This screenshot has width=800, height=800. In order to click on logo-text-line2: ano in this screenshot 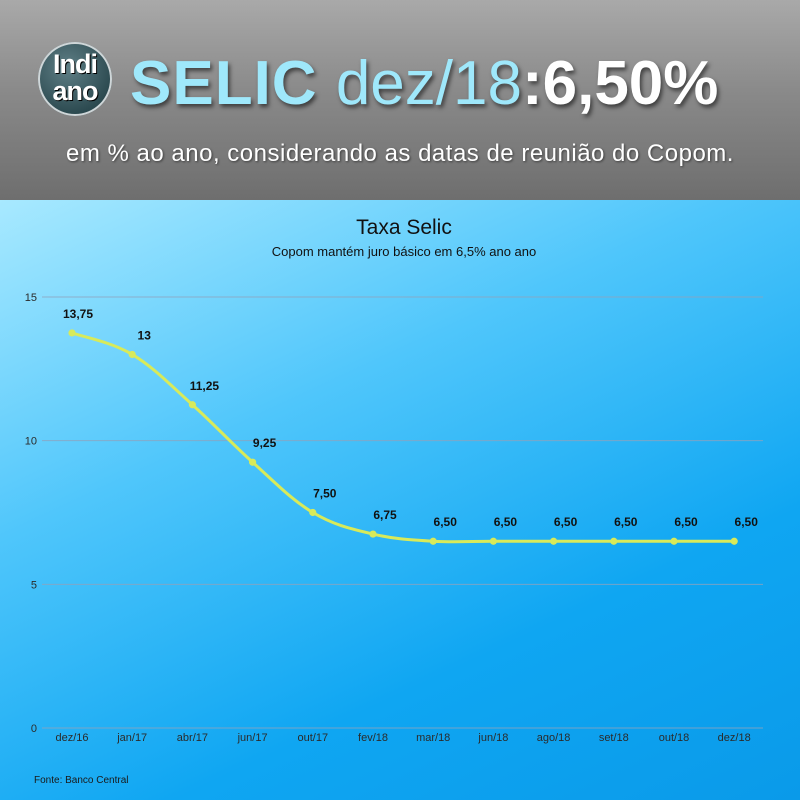, I will do `click(75, 91)`.